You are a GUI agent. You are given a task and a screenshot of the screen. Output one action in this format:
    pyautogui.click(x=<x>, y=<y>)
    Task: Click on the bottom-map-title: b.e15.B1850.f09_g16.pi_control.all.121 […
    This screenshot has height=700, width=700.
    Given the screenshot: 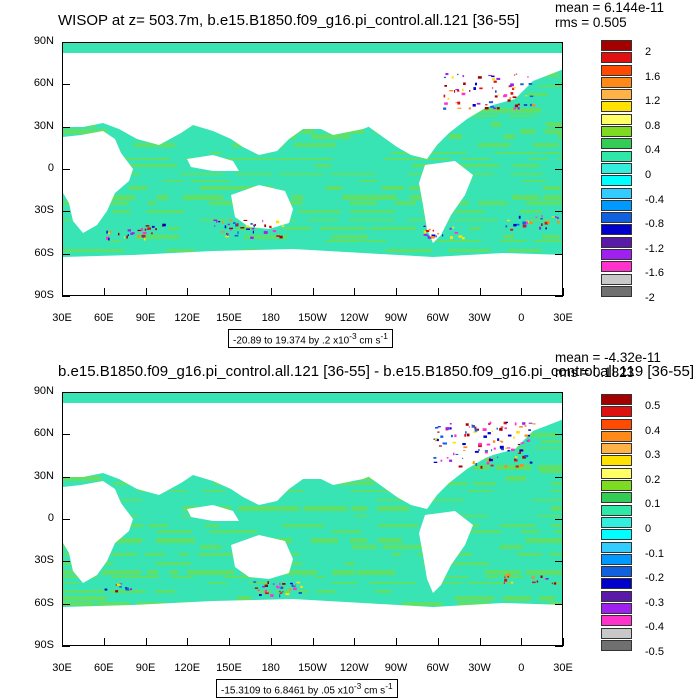 What is the action you would take?
    pyautogui.click(x=376, y=371)
    